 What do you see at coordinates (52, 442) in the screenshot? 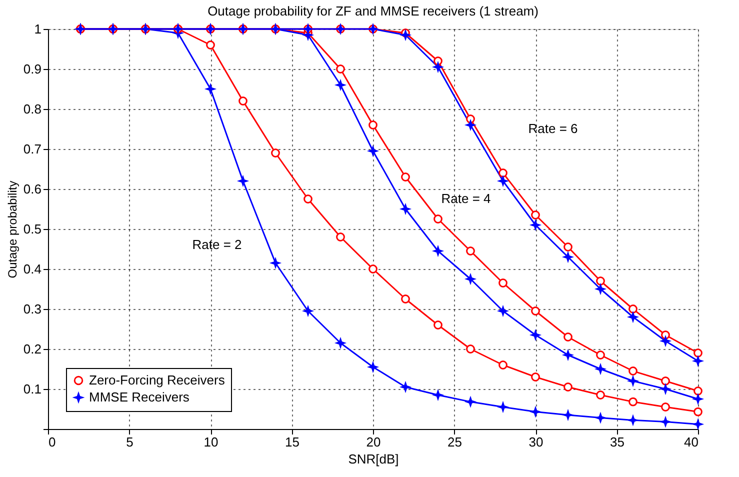
I see `x-tick-label: 0` at bounding box center [52, 442].